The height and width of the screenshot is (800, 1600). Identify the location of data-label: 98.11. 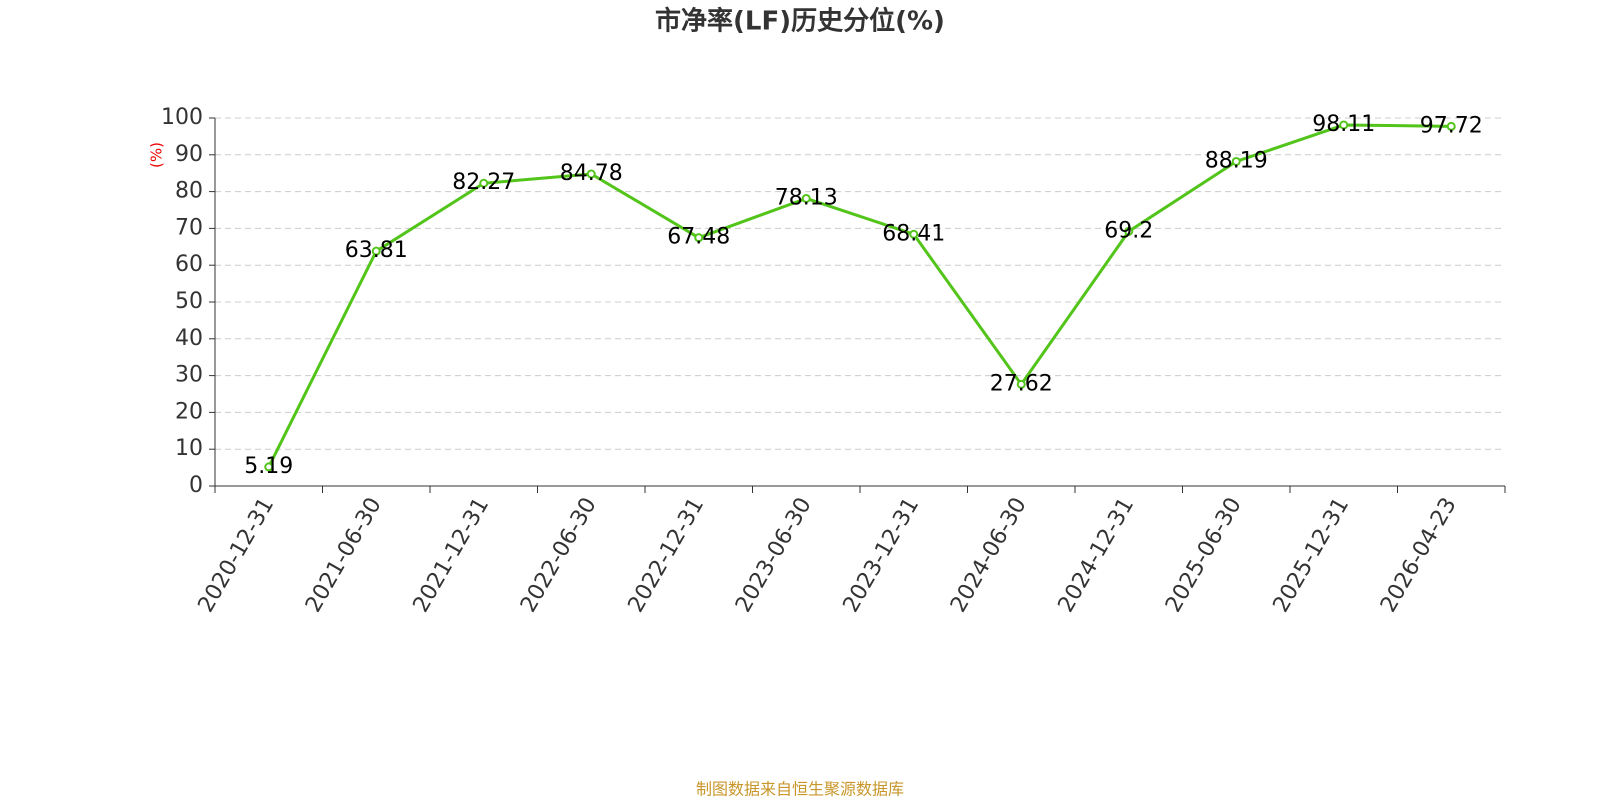
(1343, 124).